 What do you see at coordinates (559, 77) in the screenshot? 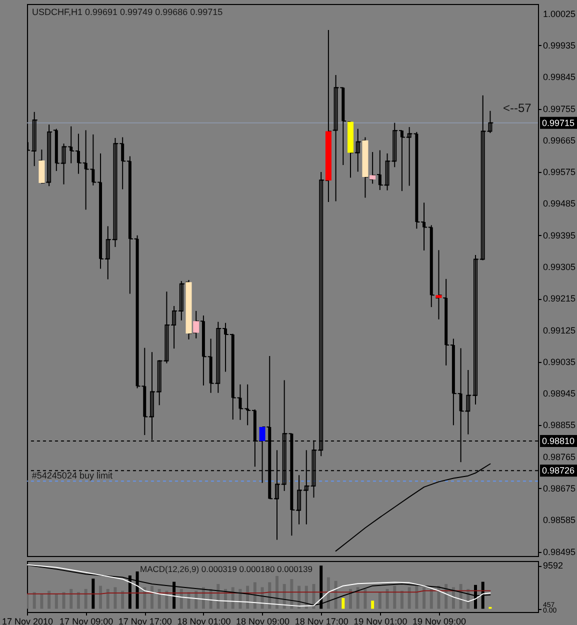
I see `y-tick-label: 0.99845` at bounding box center [559, 77].